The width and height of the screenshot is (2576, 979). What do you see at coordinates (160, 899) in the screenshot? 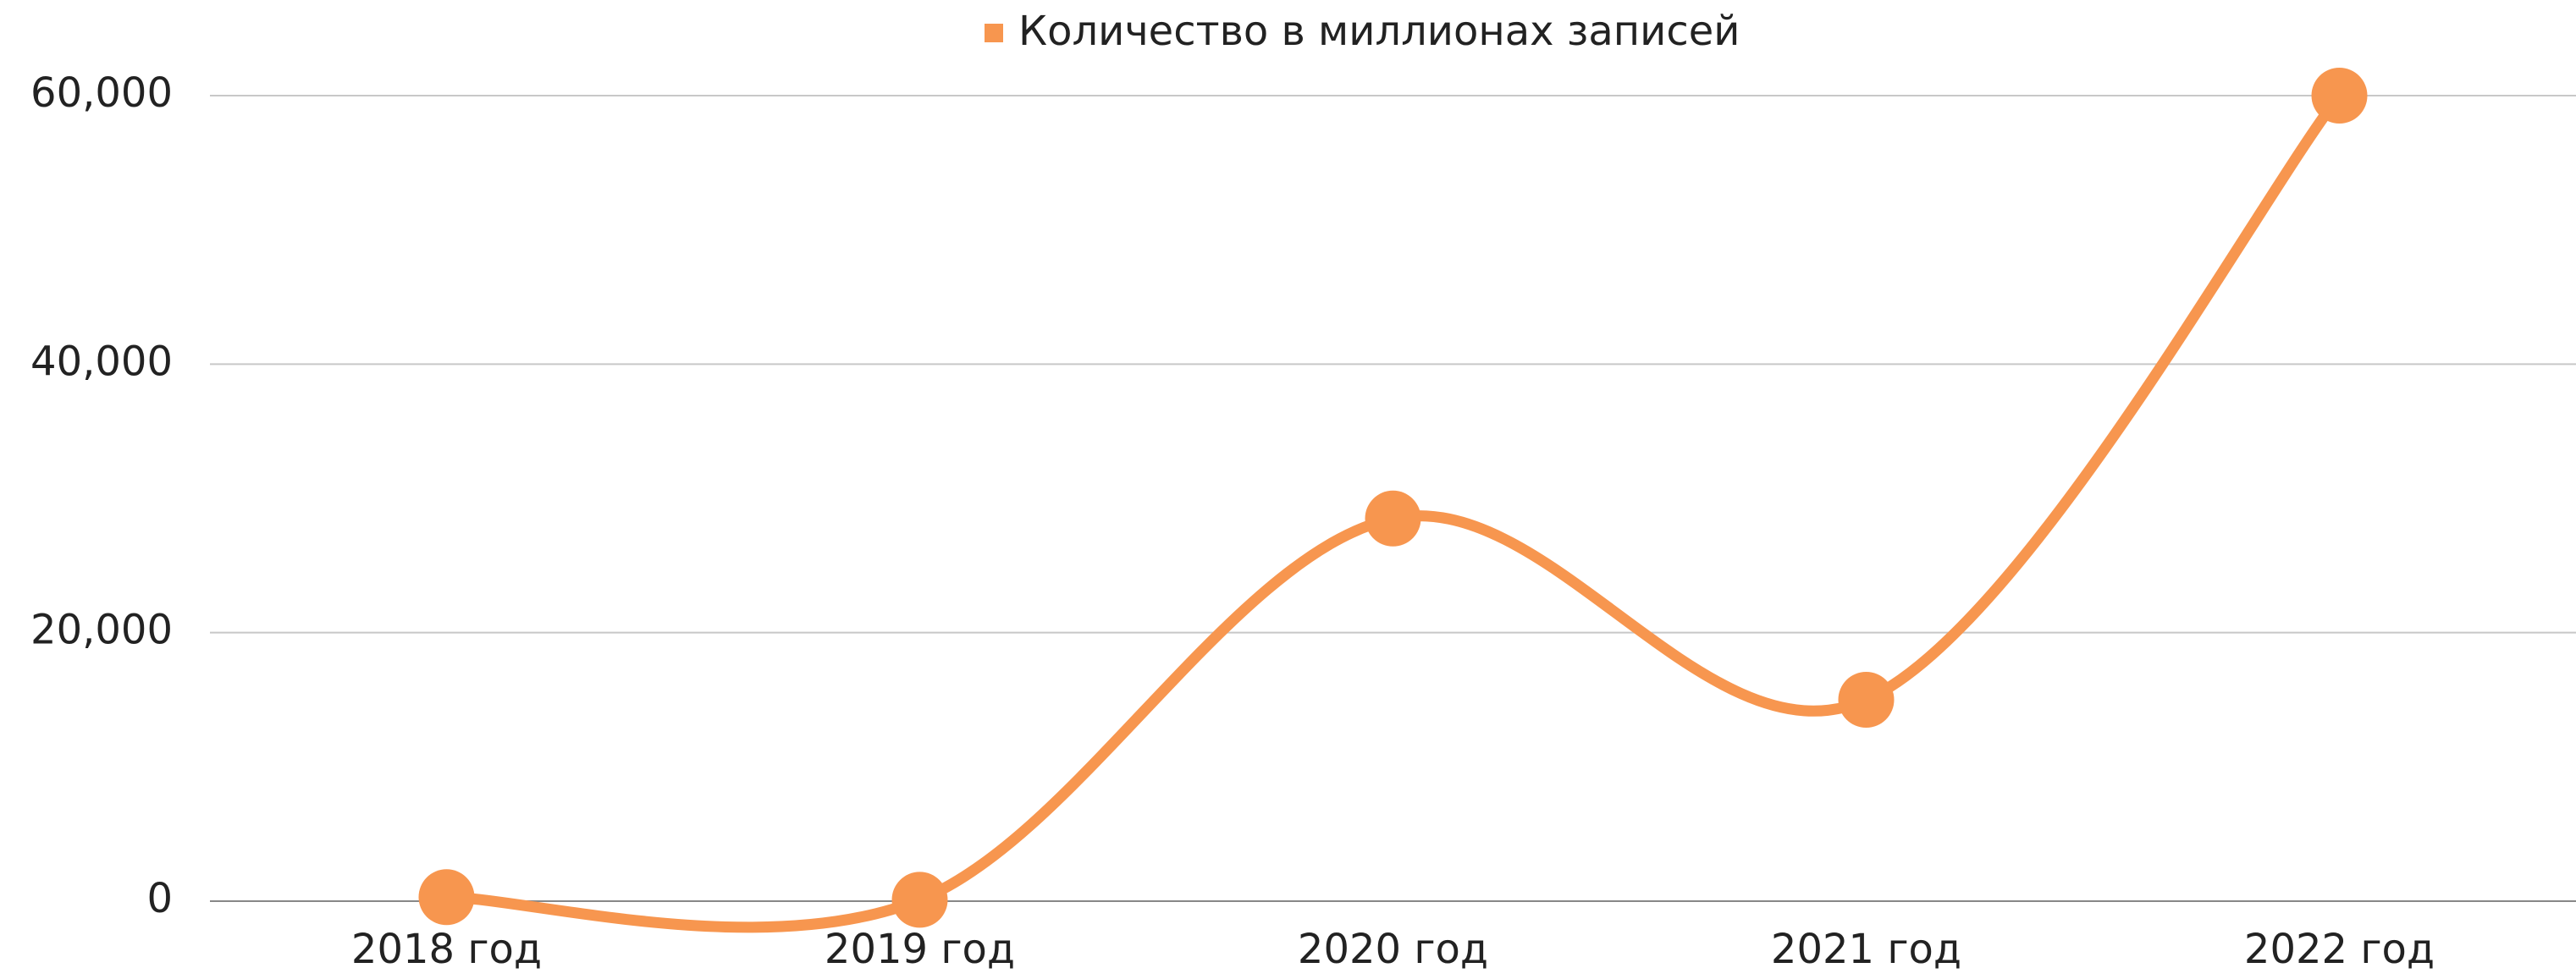
I see `y-tick-label: 0` at bounding box center [160, 899].